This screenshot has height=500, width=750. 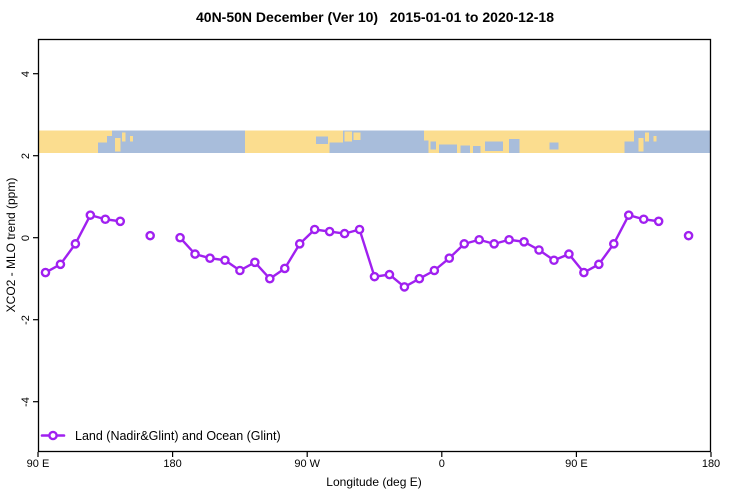 I want to click on x-axis-label: Longitude (deg E), so click(x=374, y=482).